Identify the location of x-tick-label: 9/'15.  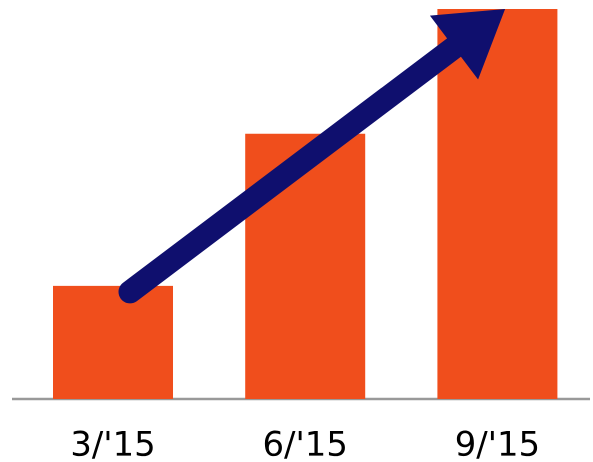
(497, 444).